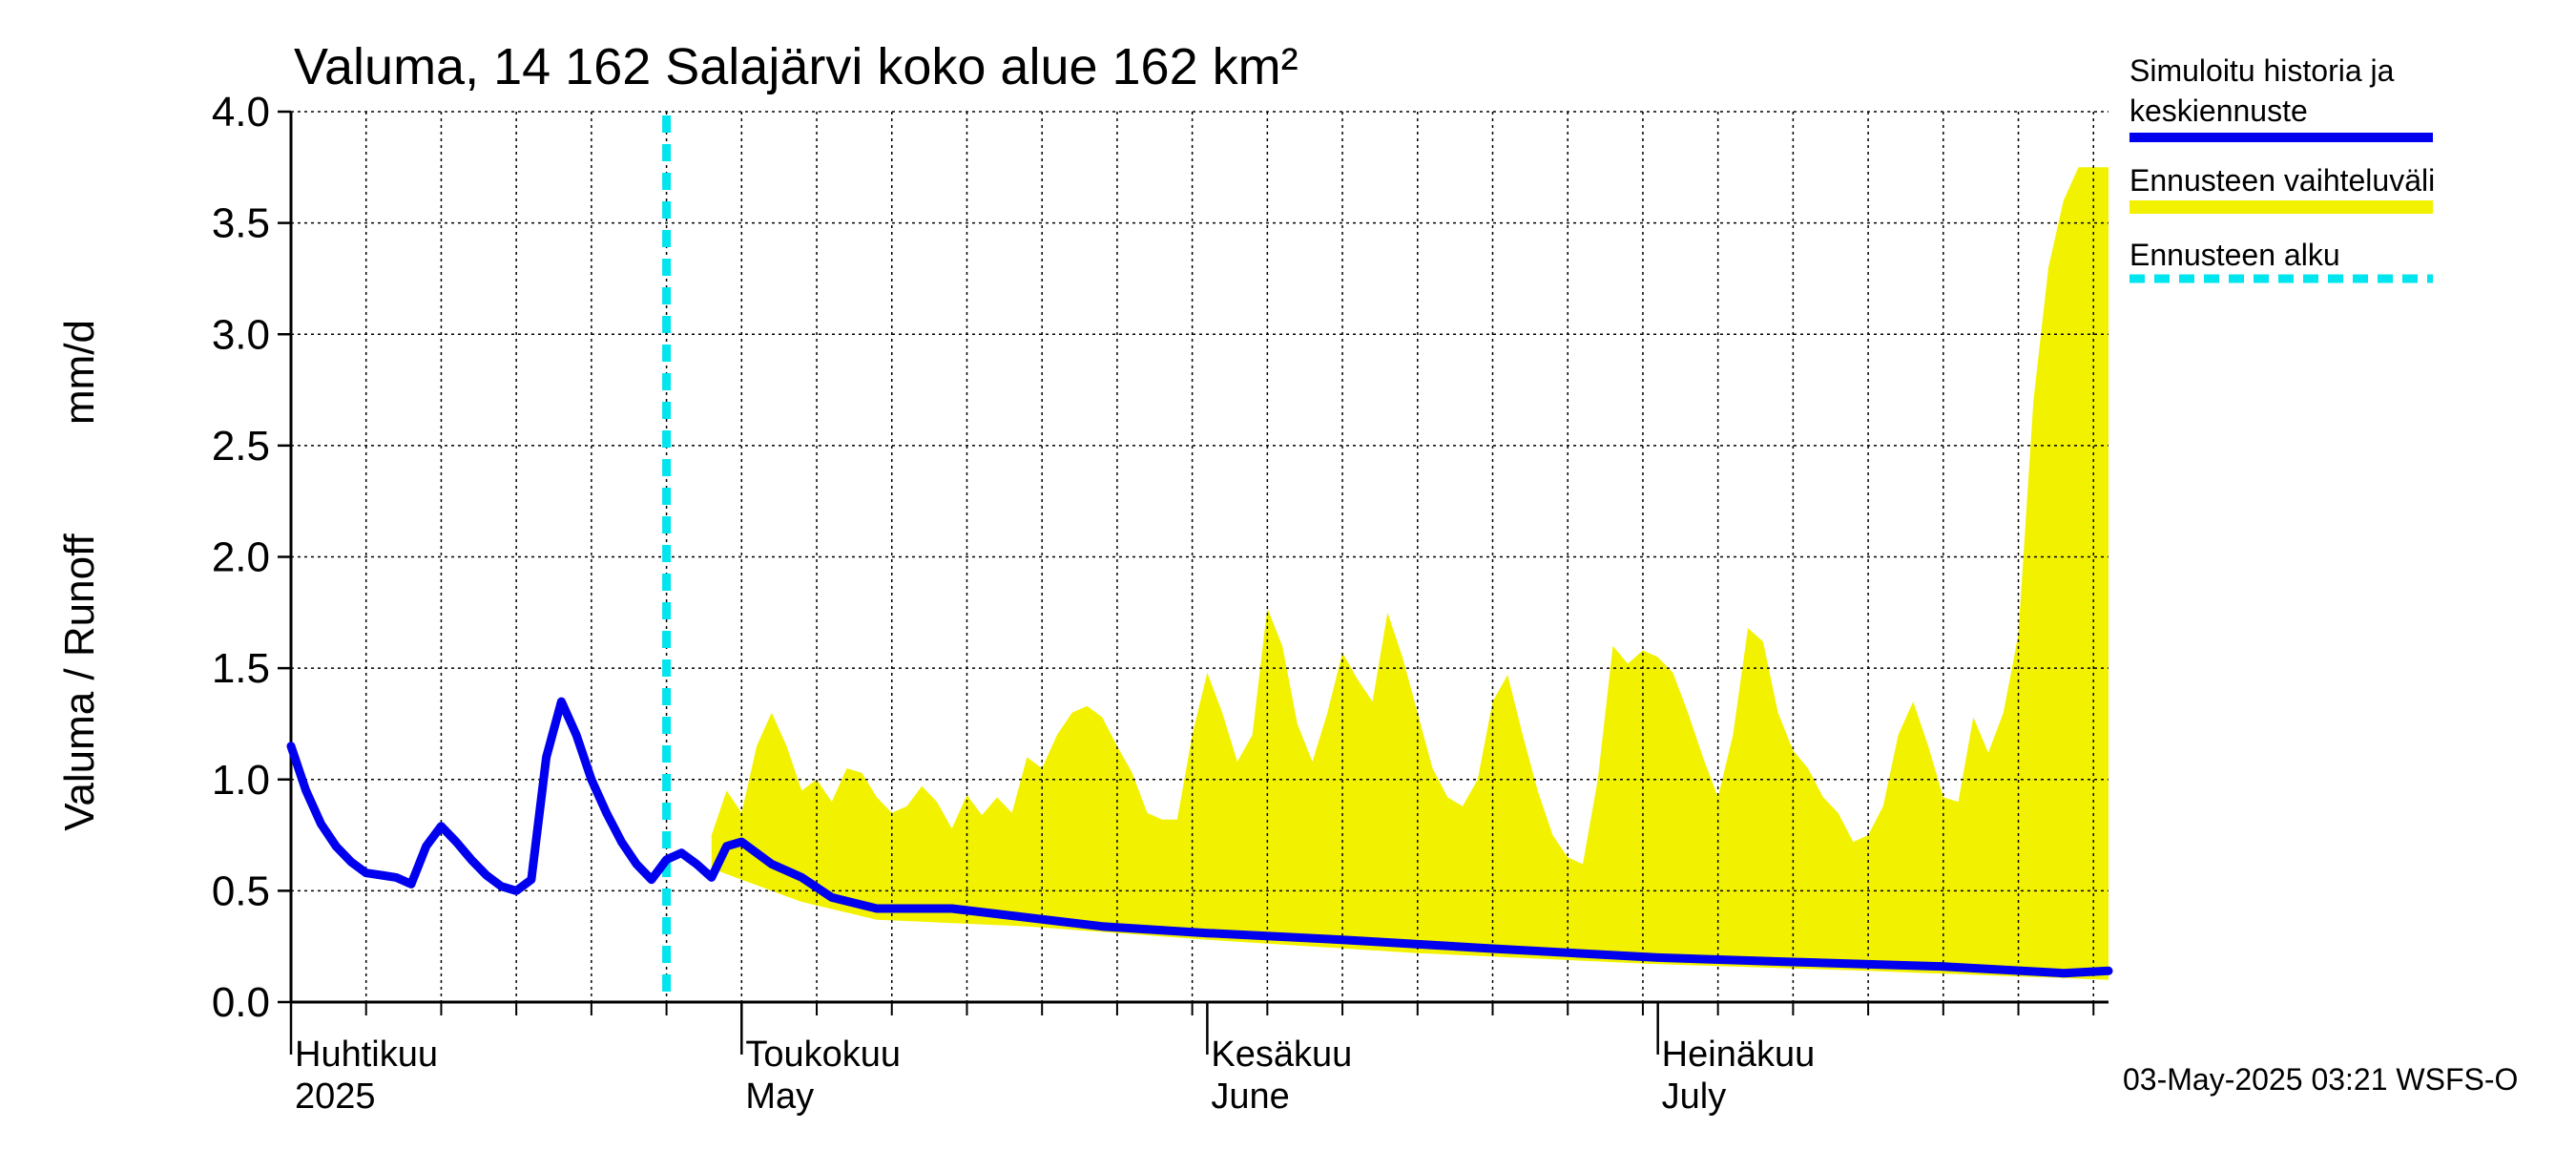  I want to click on x-tick-month-fi: Kesäkuu, so click(1281, 1055).